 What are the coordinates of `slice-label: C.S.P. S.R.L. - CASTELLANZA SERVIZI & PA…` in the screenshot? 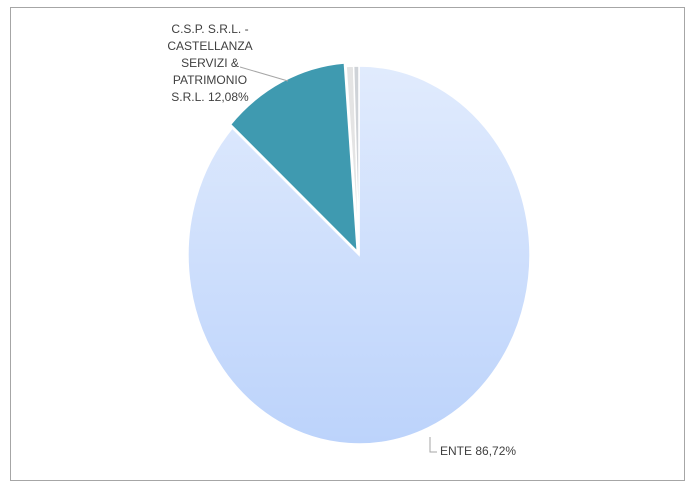 It's located at (210, 63).